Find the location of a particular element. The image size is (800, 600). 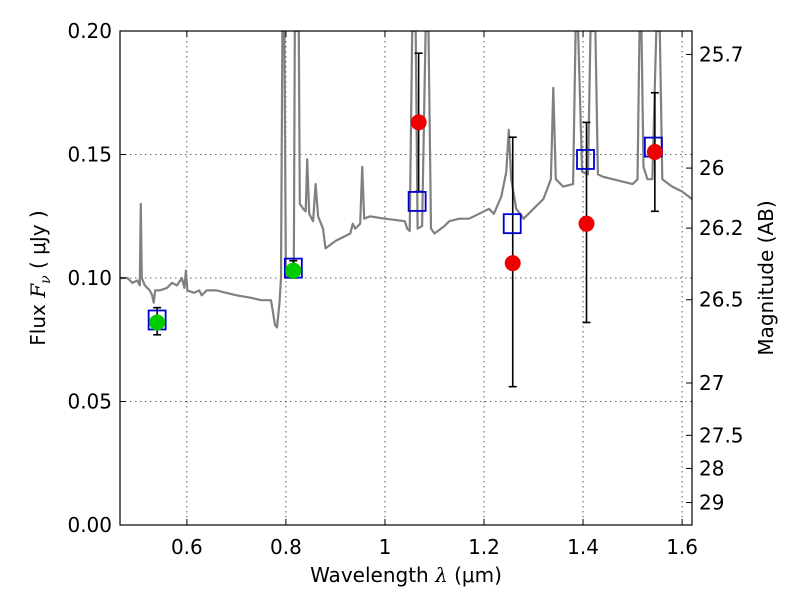

y-axis-title: Flux Fν ( μJy ) is located at coordinates (40, 277).